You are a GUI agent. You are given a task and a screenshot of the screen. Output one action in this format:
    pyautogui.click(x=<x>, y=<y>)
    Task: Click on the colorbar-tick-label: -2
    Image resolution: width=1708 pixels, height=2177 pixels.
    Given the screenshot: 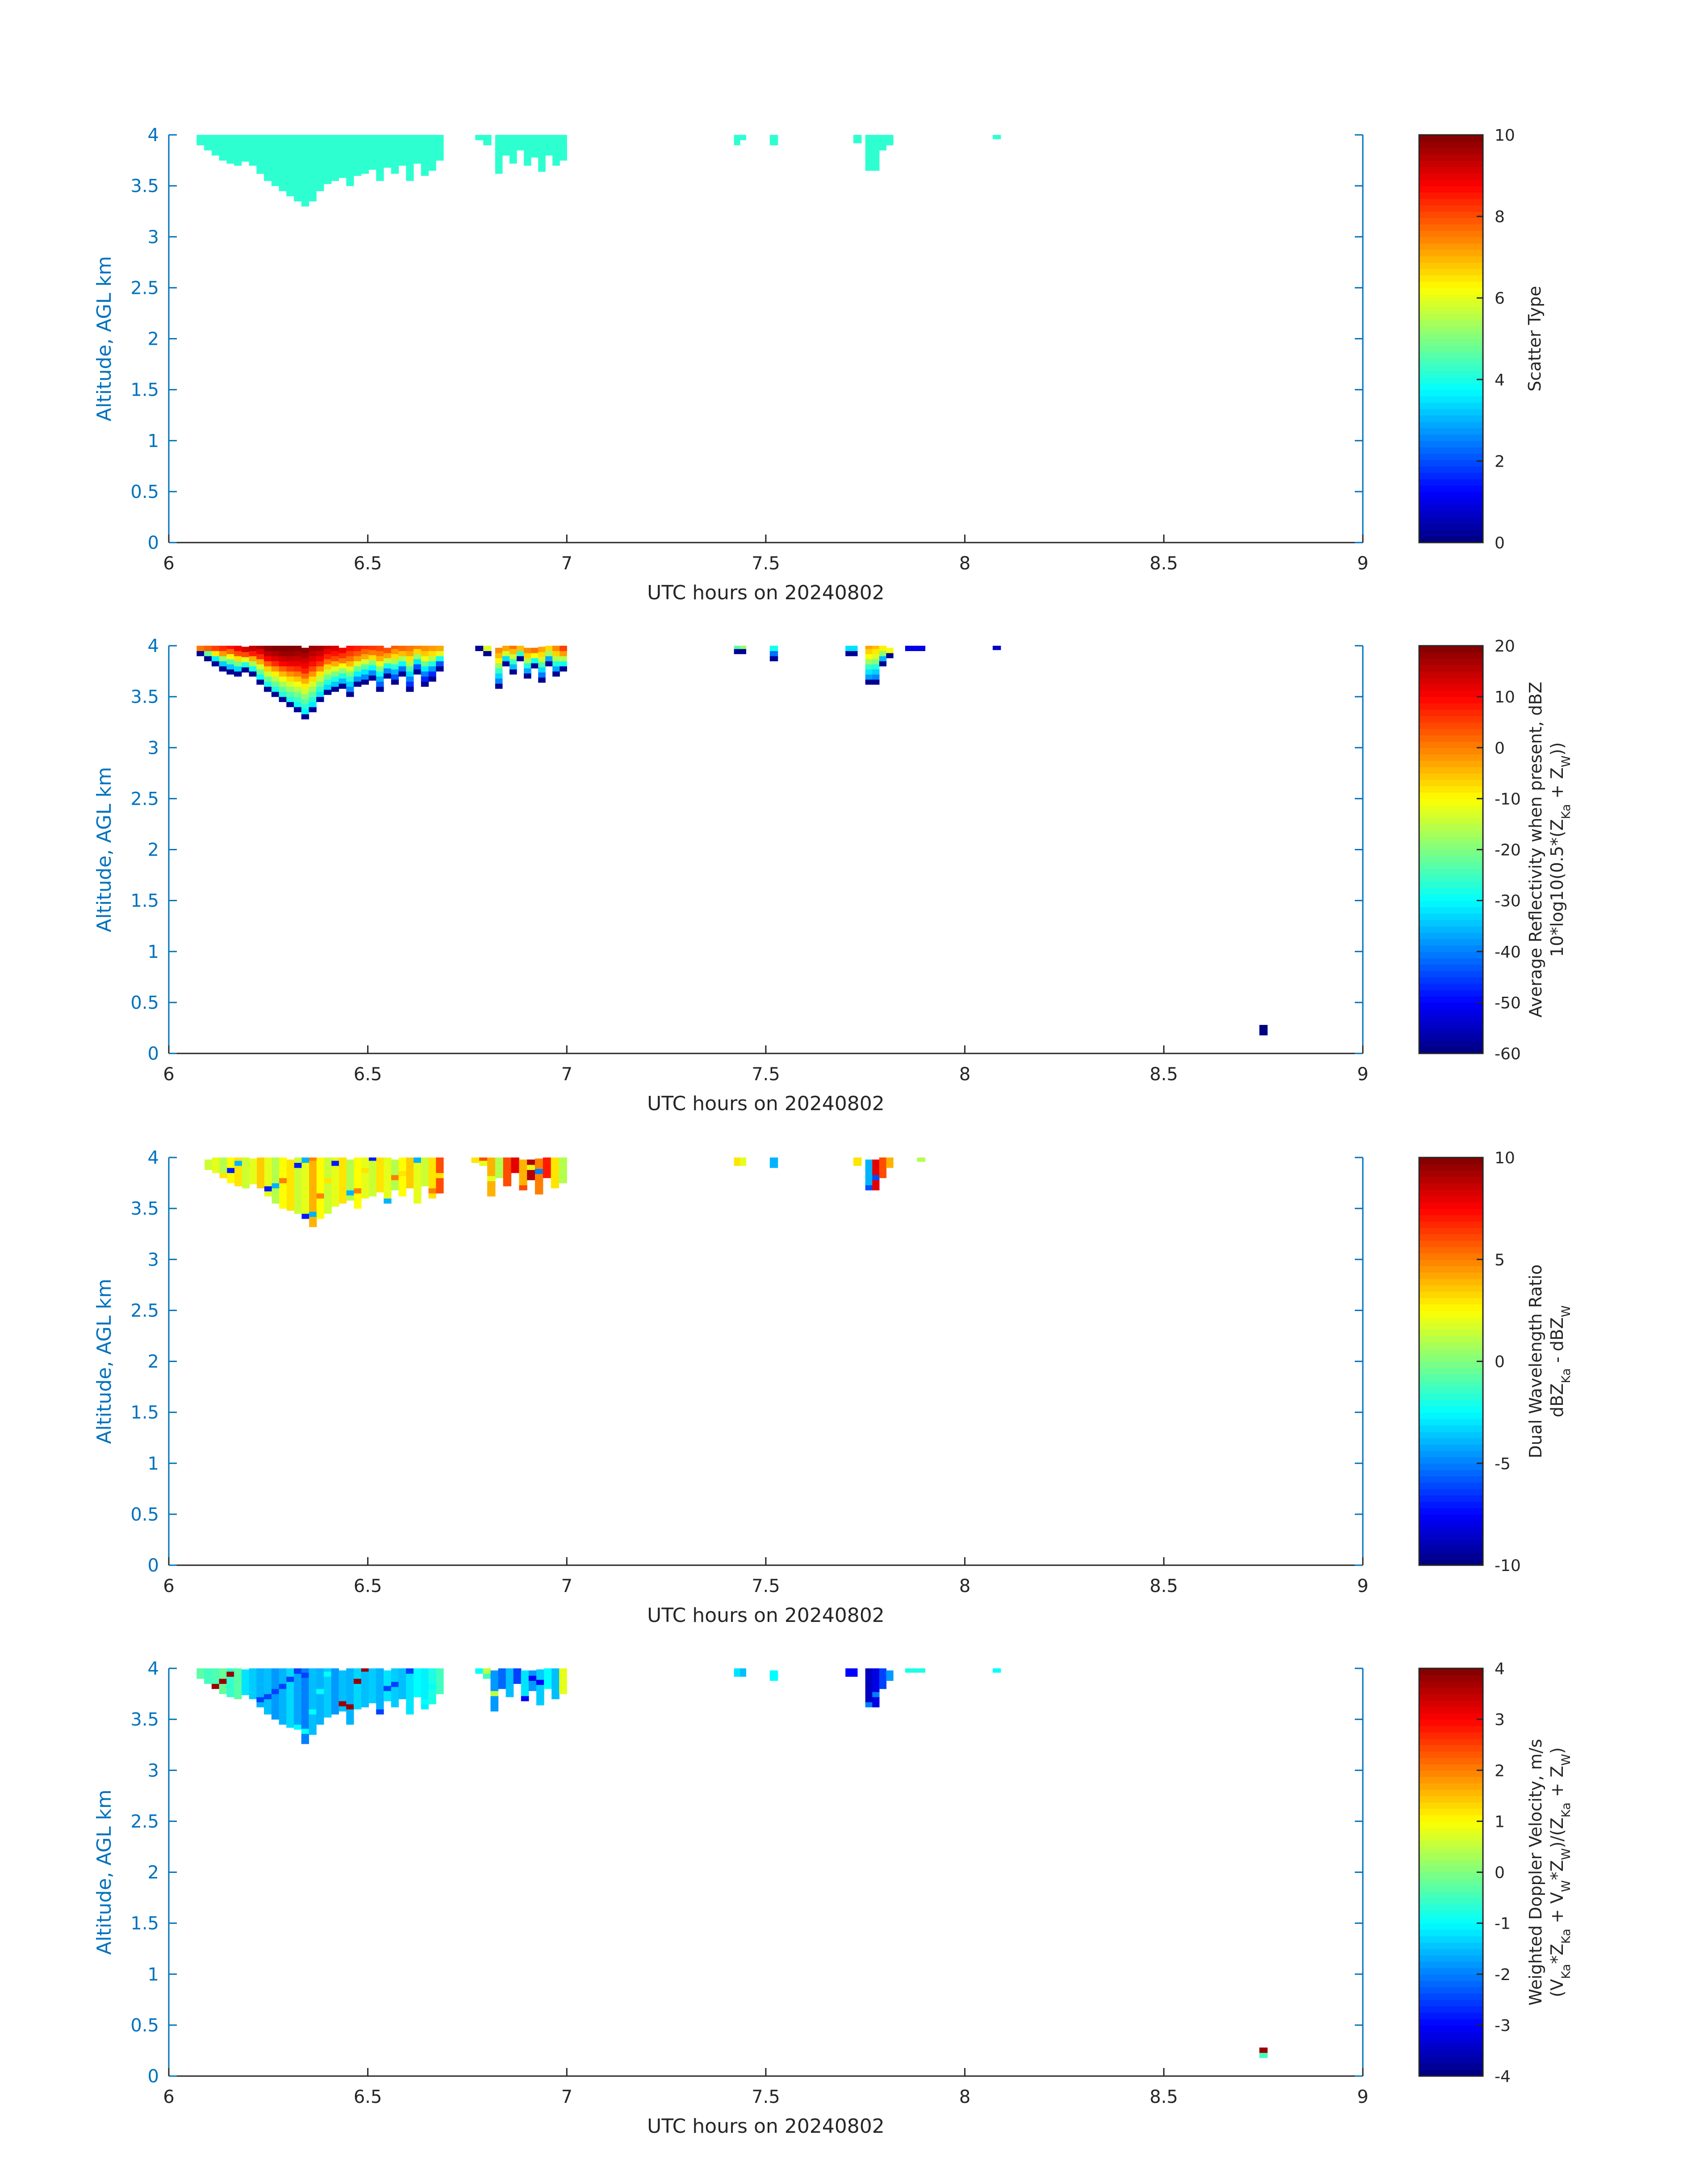 What is the action you would take?
    pyautogui.click(x=1503, y=1975)
    